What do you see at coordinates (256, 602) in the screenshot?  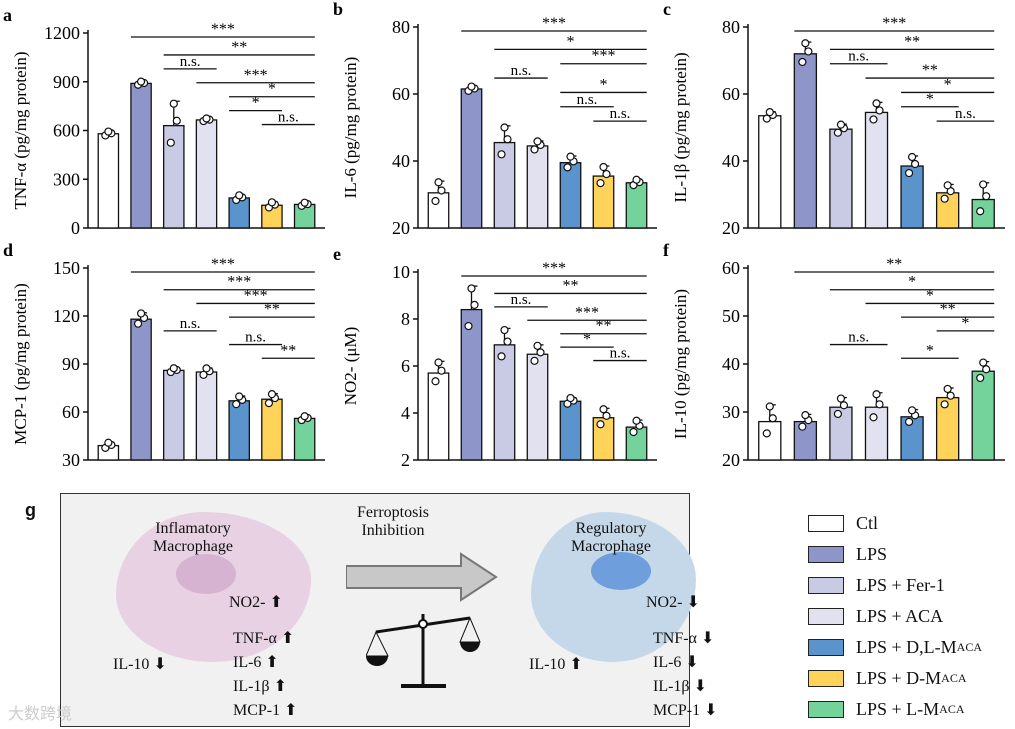 I see `left-marker-no2: NO2- ⬆` at bounding box center [256, 602].